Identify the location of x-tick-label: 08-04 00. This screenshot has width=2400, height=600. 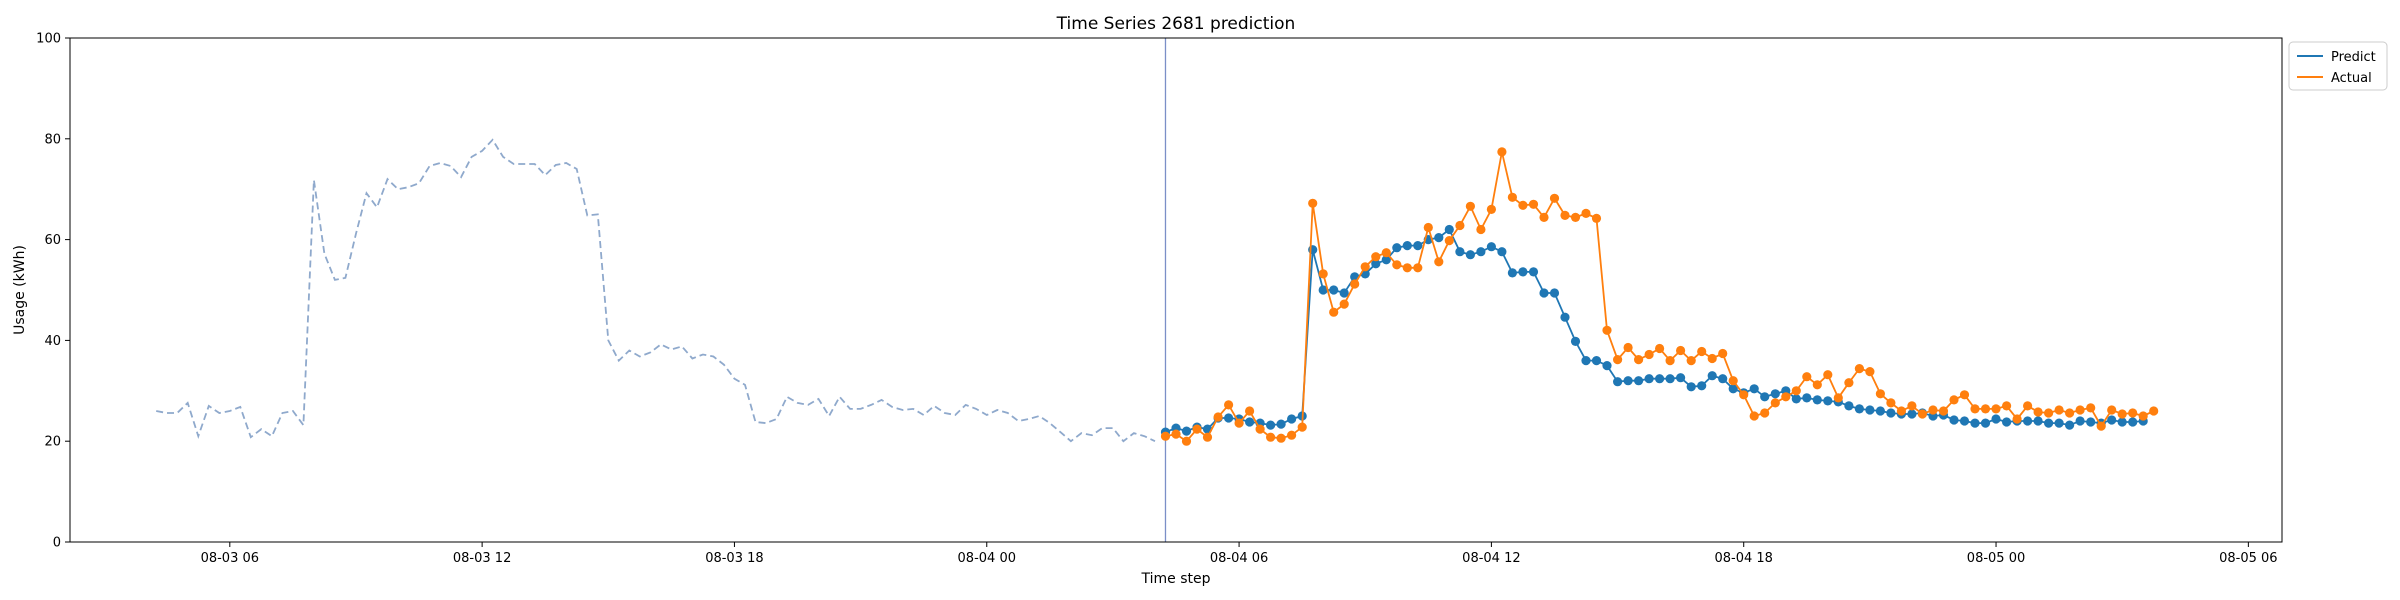
(987, 558).